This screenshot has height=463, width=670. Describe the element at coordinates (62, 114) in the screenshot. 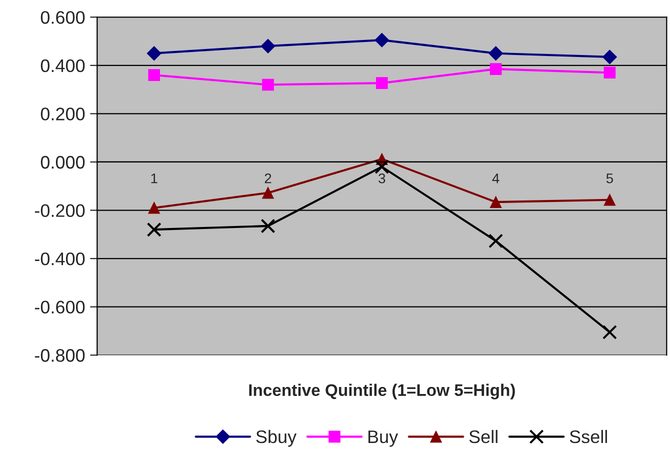

I see `y-tick-label: 0.200` at that location.